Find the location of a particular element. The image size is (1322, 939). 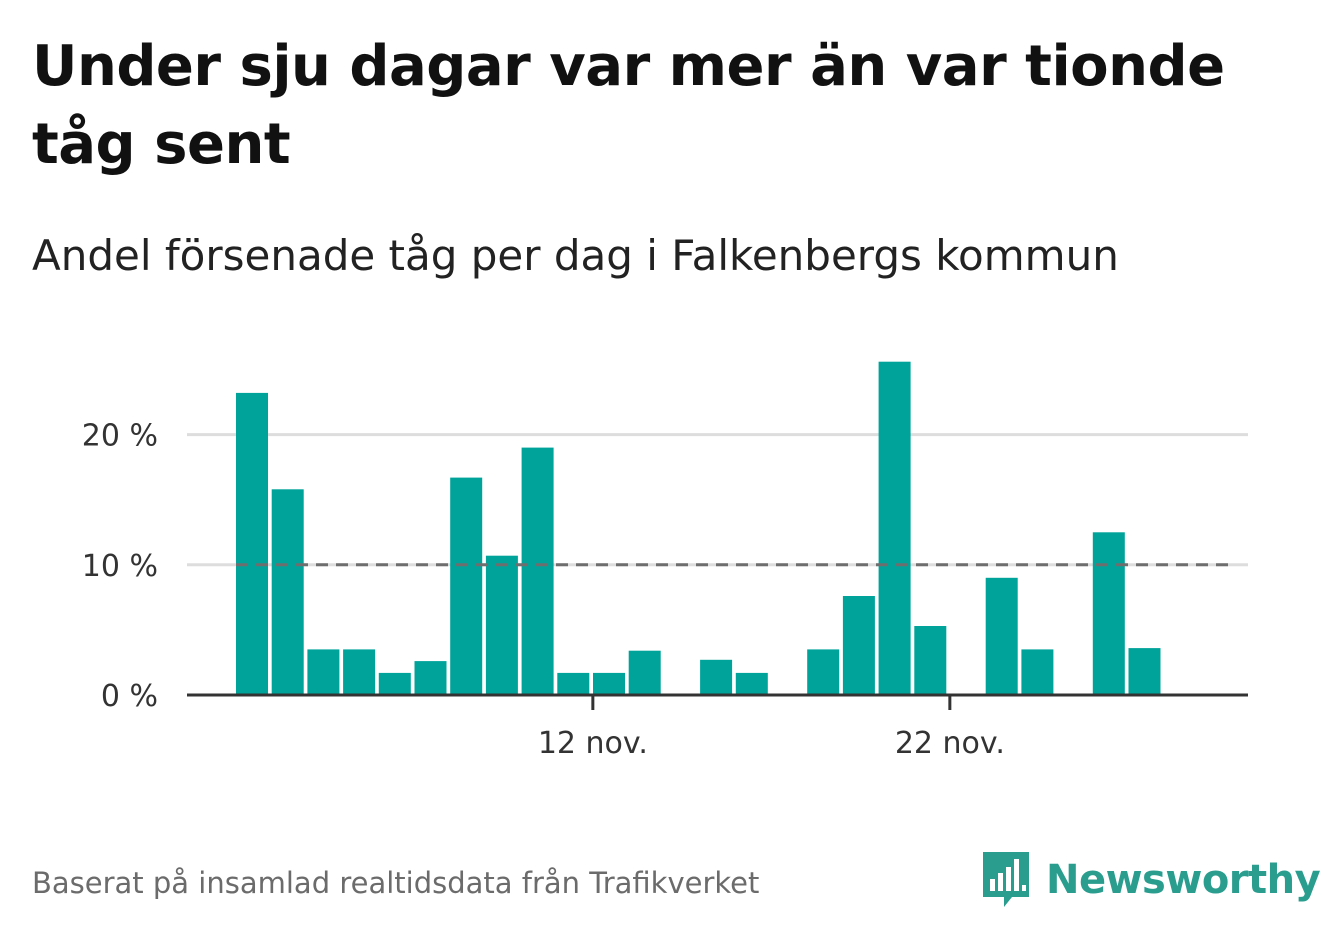

y-tick-label: 0 % is located at coordinates (129, 696).